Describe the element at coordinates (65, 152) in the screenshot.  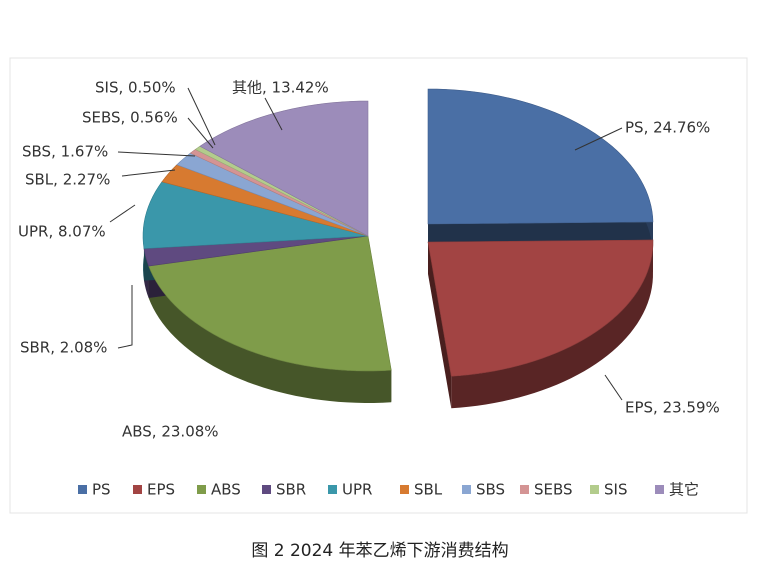
I see `data-label: SBS, 1.67%` at that location.